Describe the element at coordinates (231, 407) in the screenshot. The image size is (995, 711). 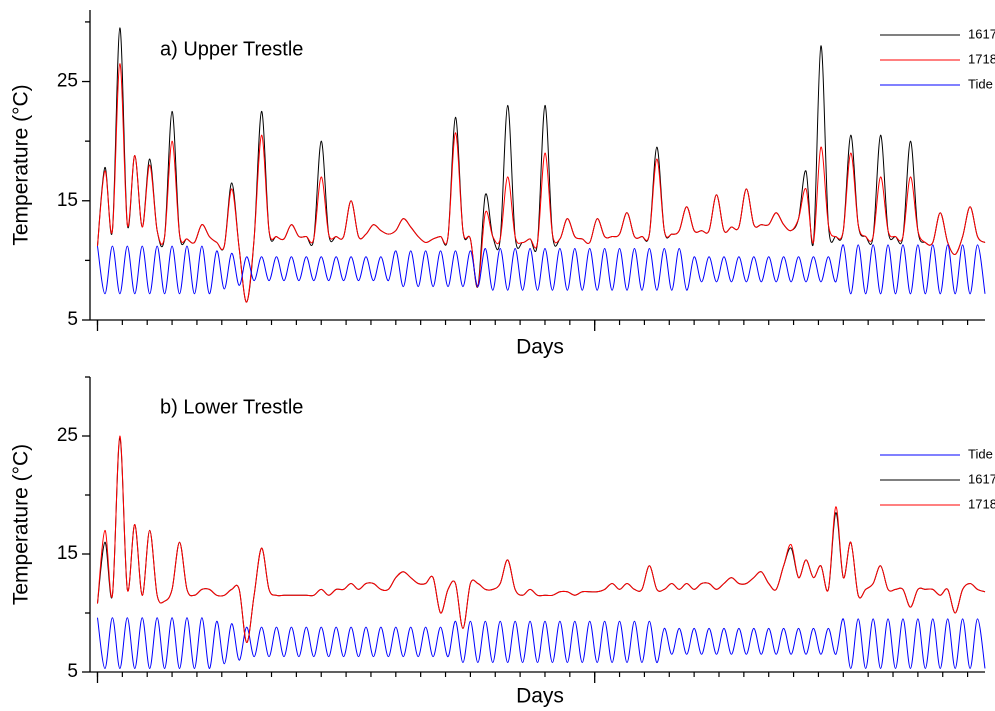
I see `chart-title: b) Lower Trestle` at that location.